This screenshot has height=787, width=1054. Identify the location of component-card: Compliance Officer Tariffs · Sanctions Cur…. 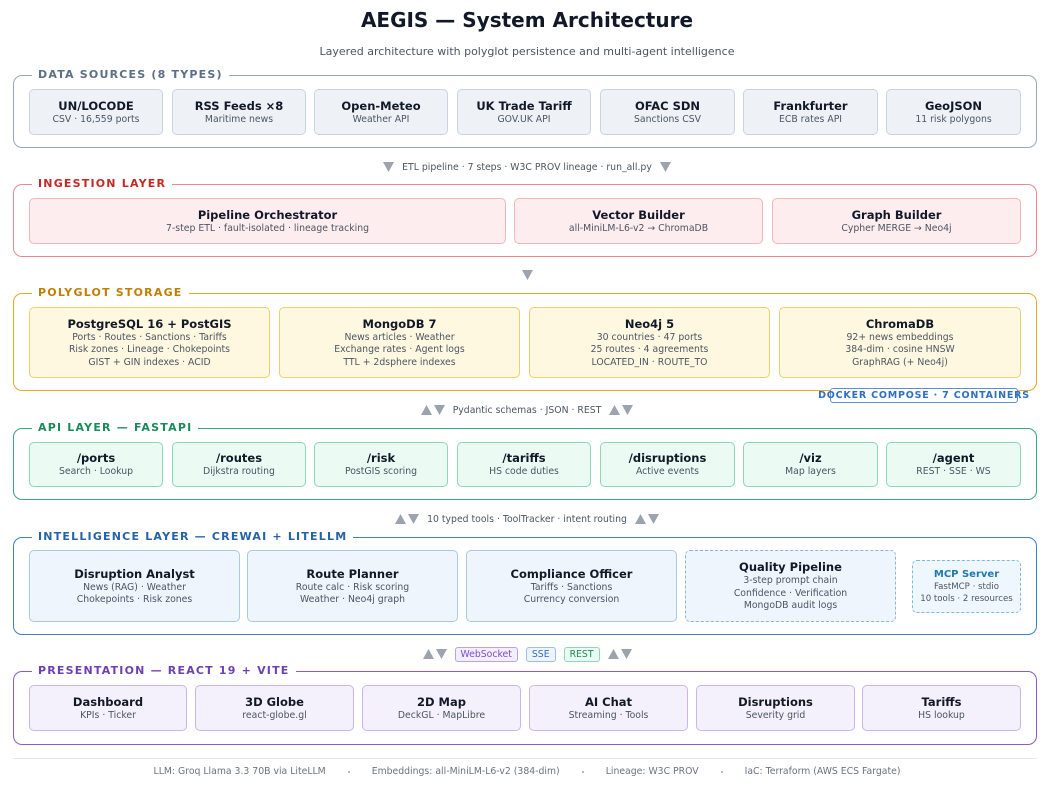
(571, 586).